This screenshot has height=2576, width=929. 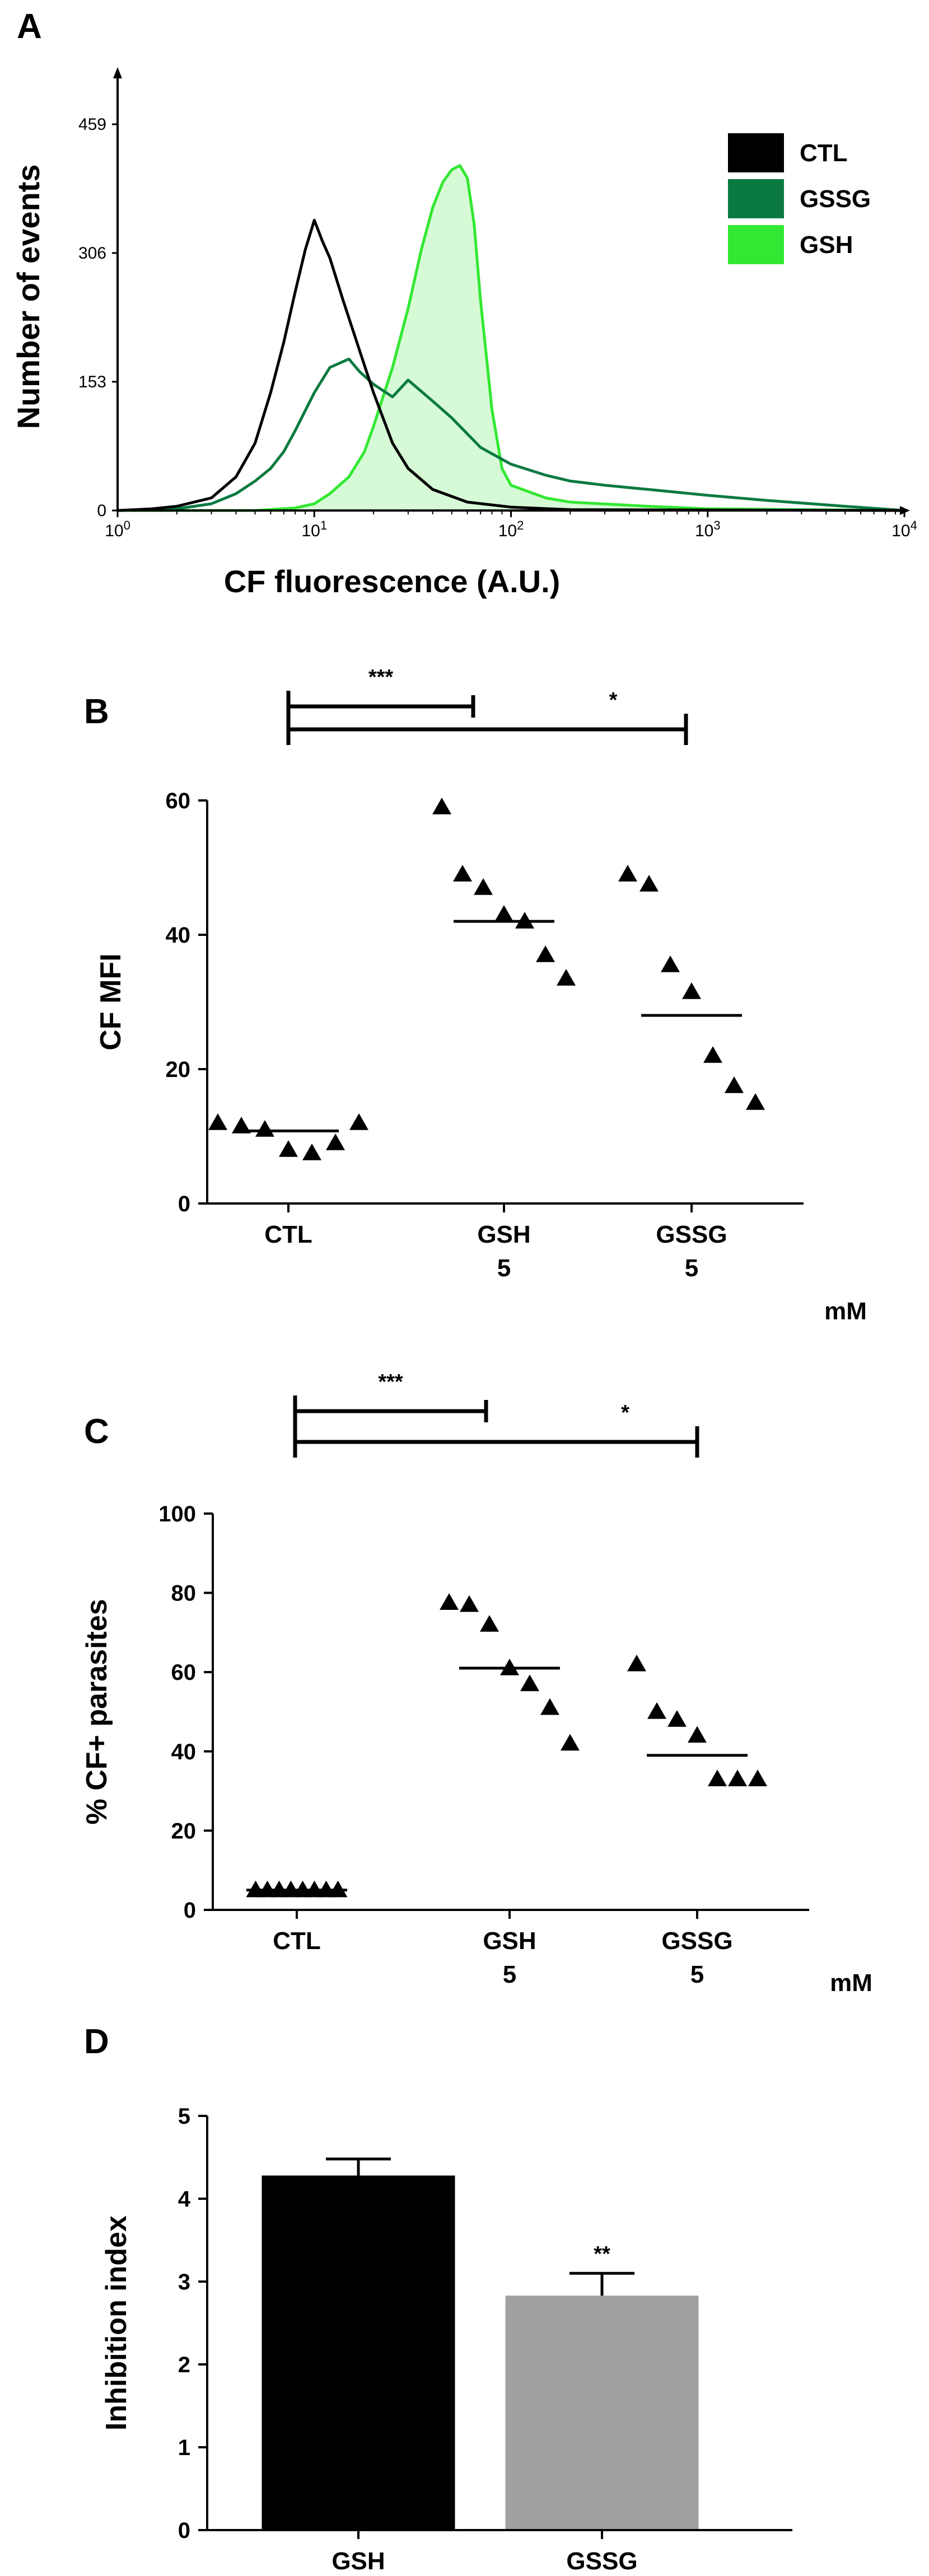 What do you see at coordinates (392, 582) in the screenshot?
I see `panel-a-x-title: CF fluorescence (A.U.)` at bounding box center [392, 582].